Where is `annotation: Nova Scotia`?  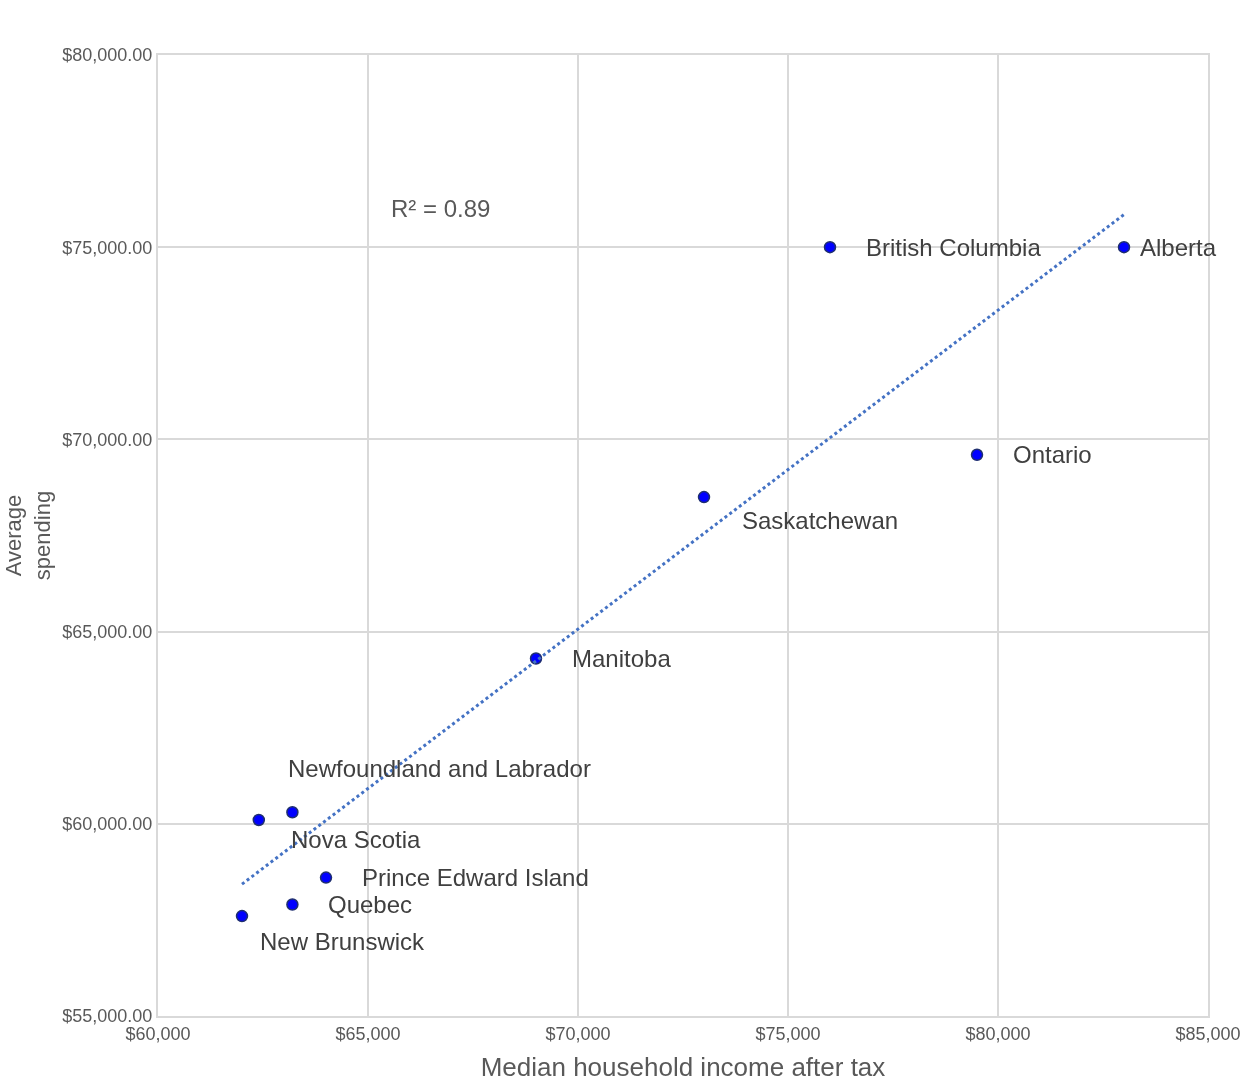 annotation: Nova Scotia is located at coordinates (356, 839).